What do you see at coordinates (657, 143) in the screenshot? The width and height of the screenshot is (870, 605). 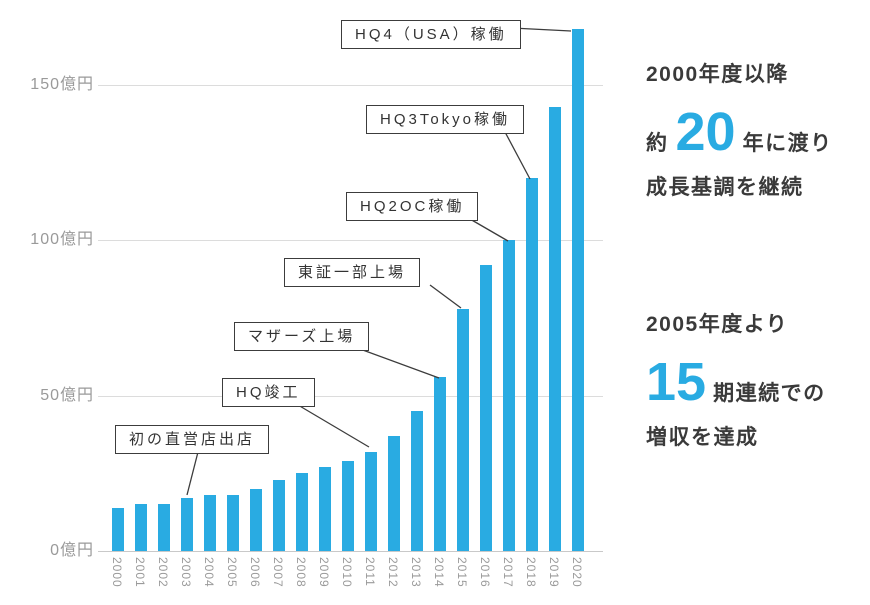 I see `big-line-prefix: 約` at bounding box center [657, 143].